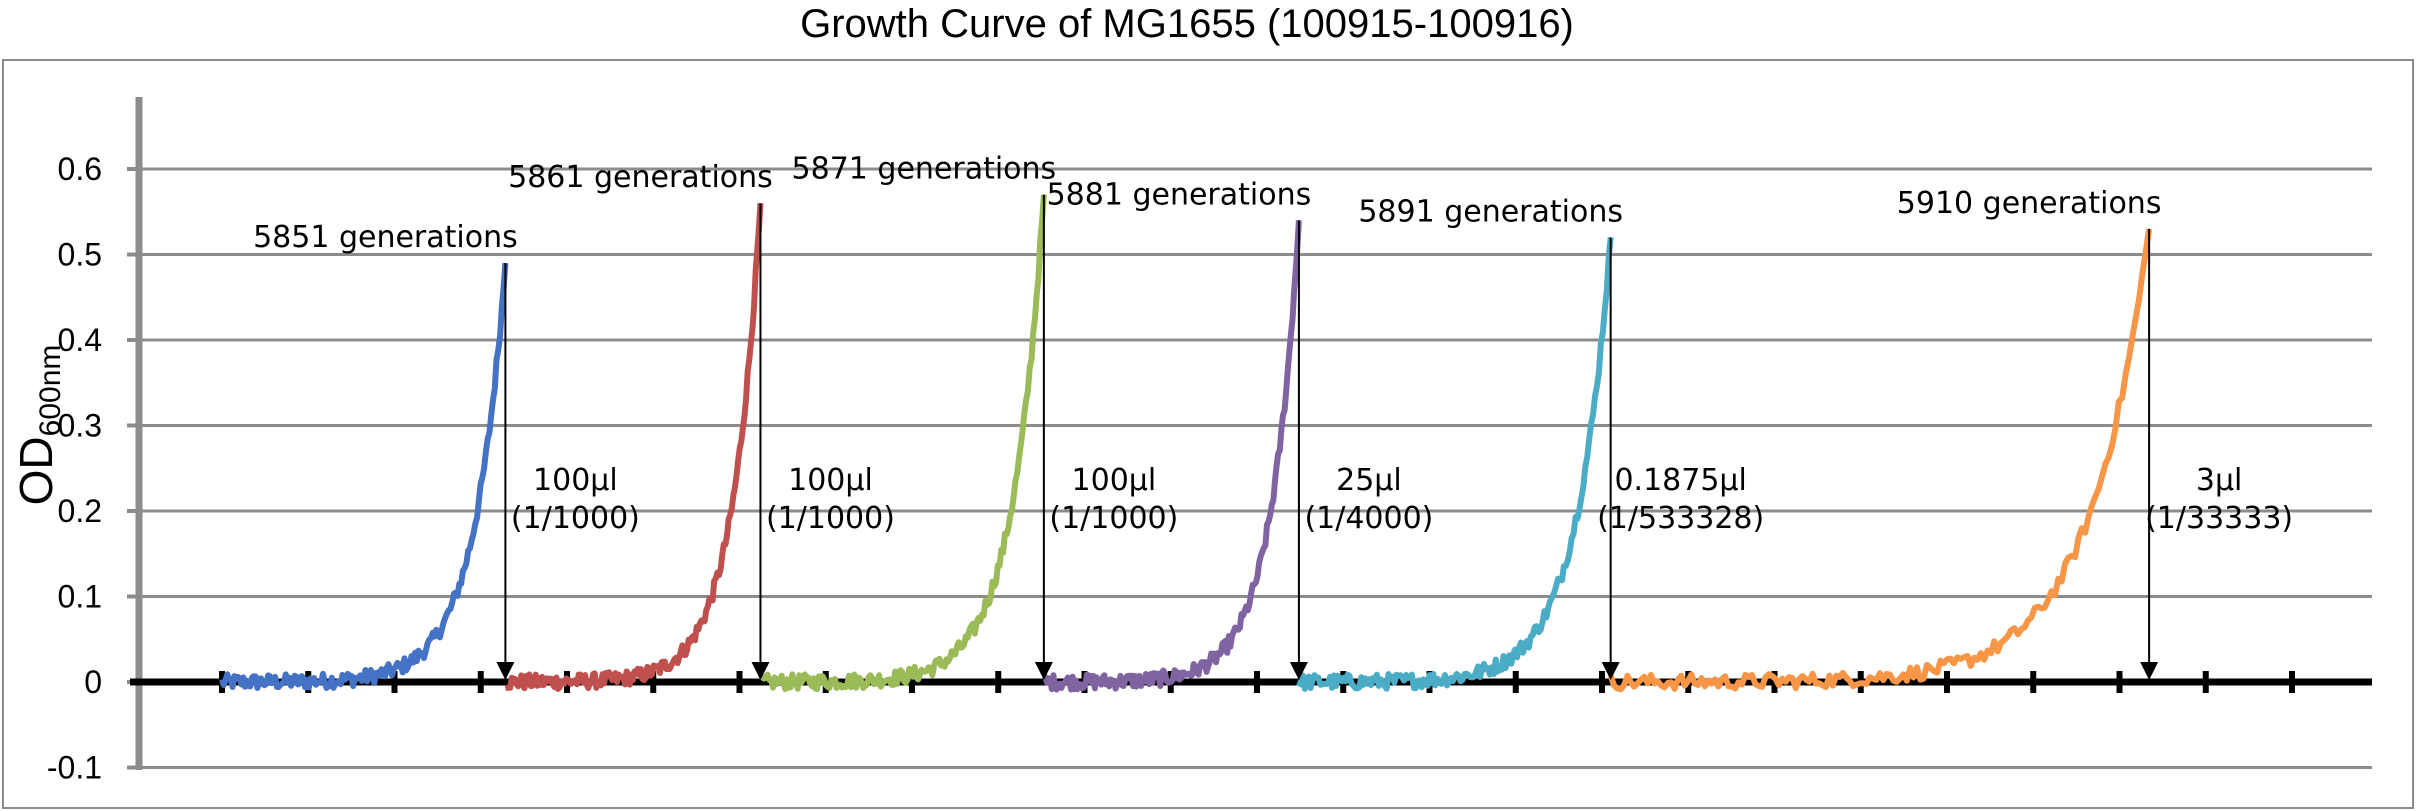  I want to click on y-tick-label: 0.5, so click(80, 255).